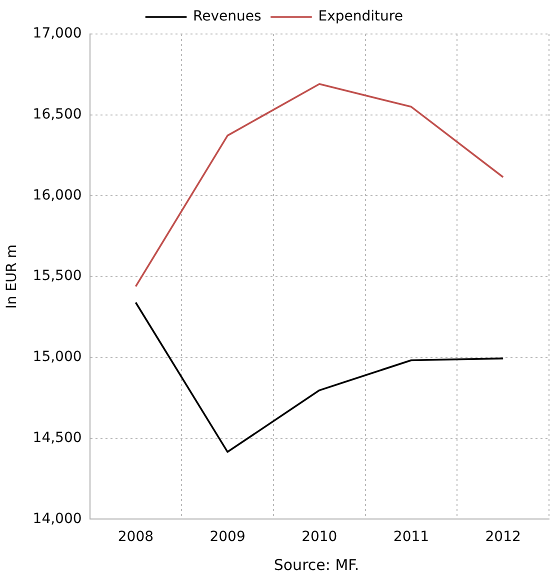  I want to click on y-tick-label: 16,500, so click(57, 114).